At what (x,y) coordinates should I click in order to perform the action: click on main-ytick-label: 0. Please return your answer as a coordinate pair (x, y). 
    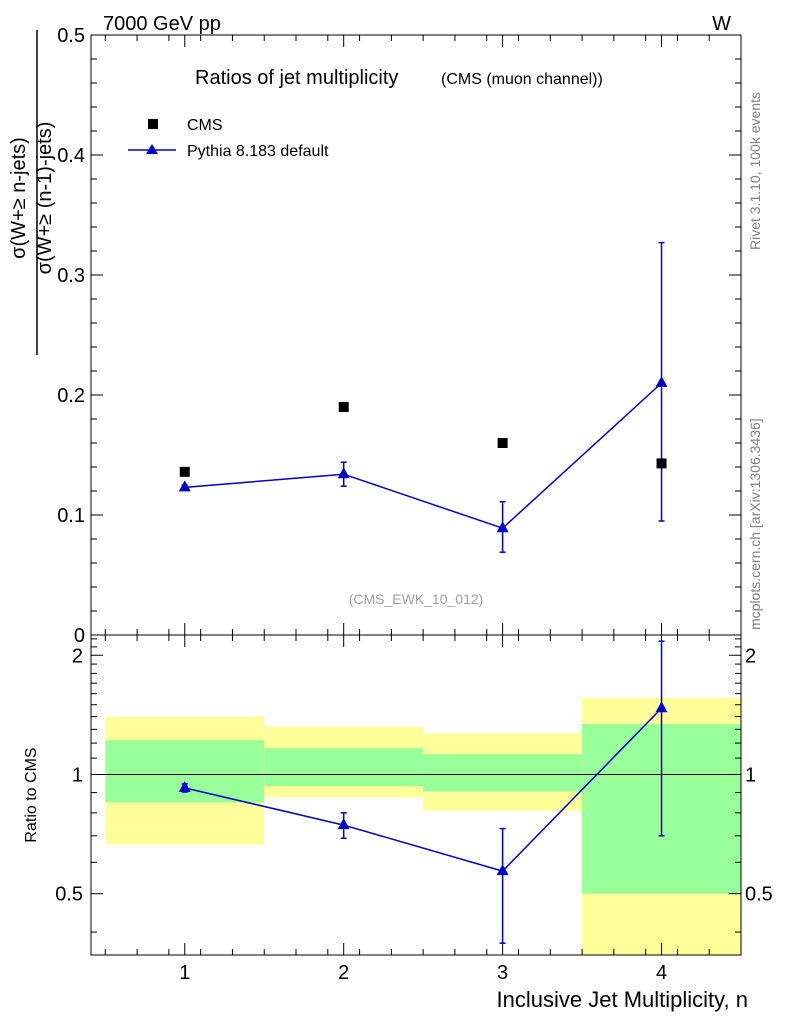
    Looking at the image, I should click on (79, 636).